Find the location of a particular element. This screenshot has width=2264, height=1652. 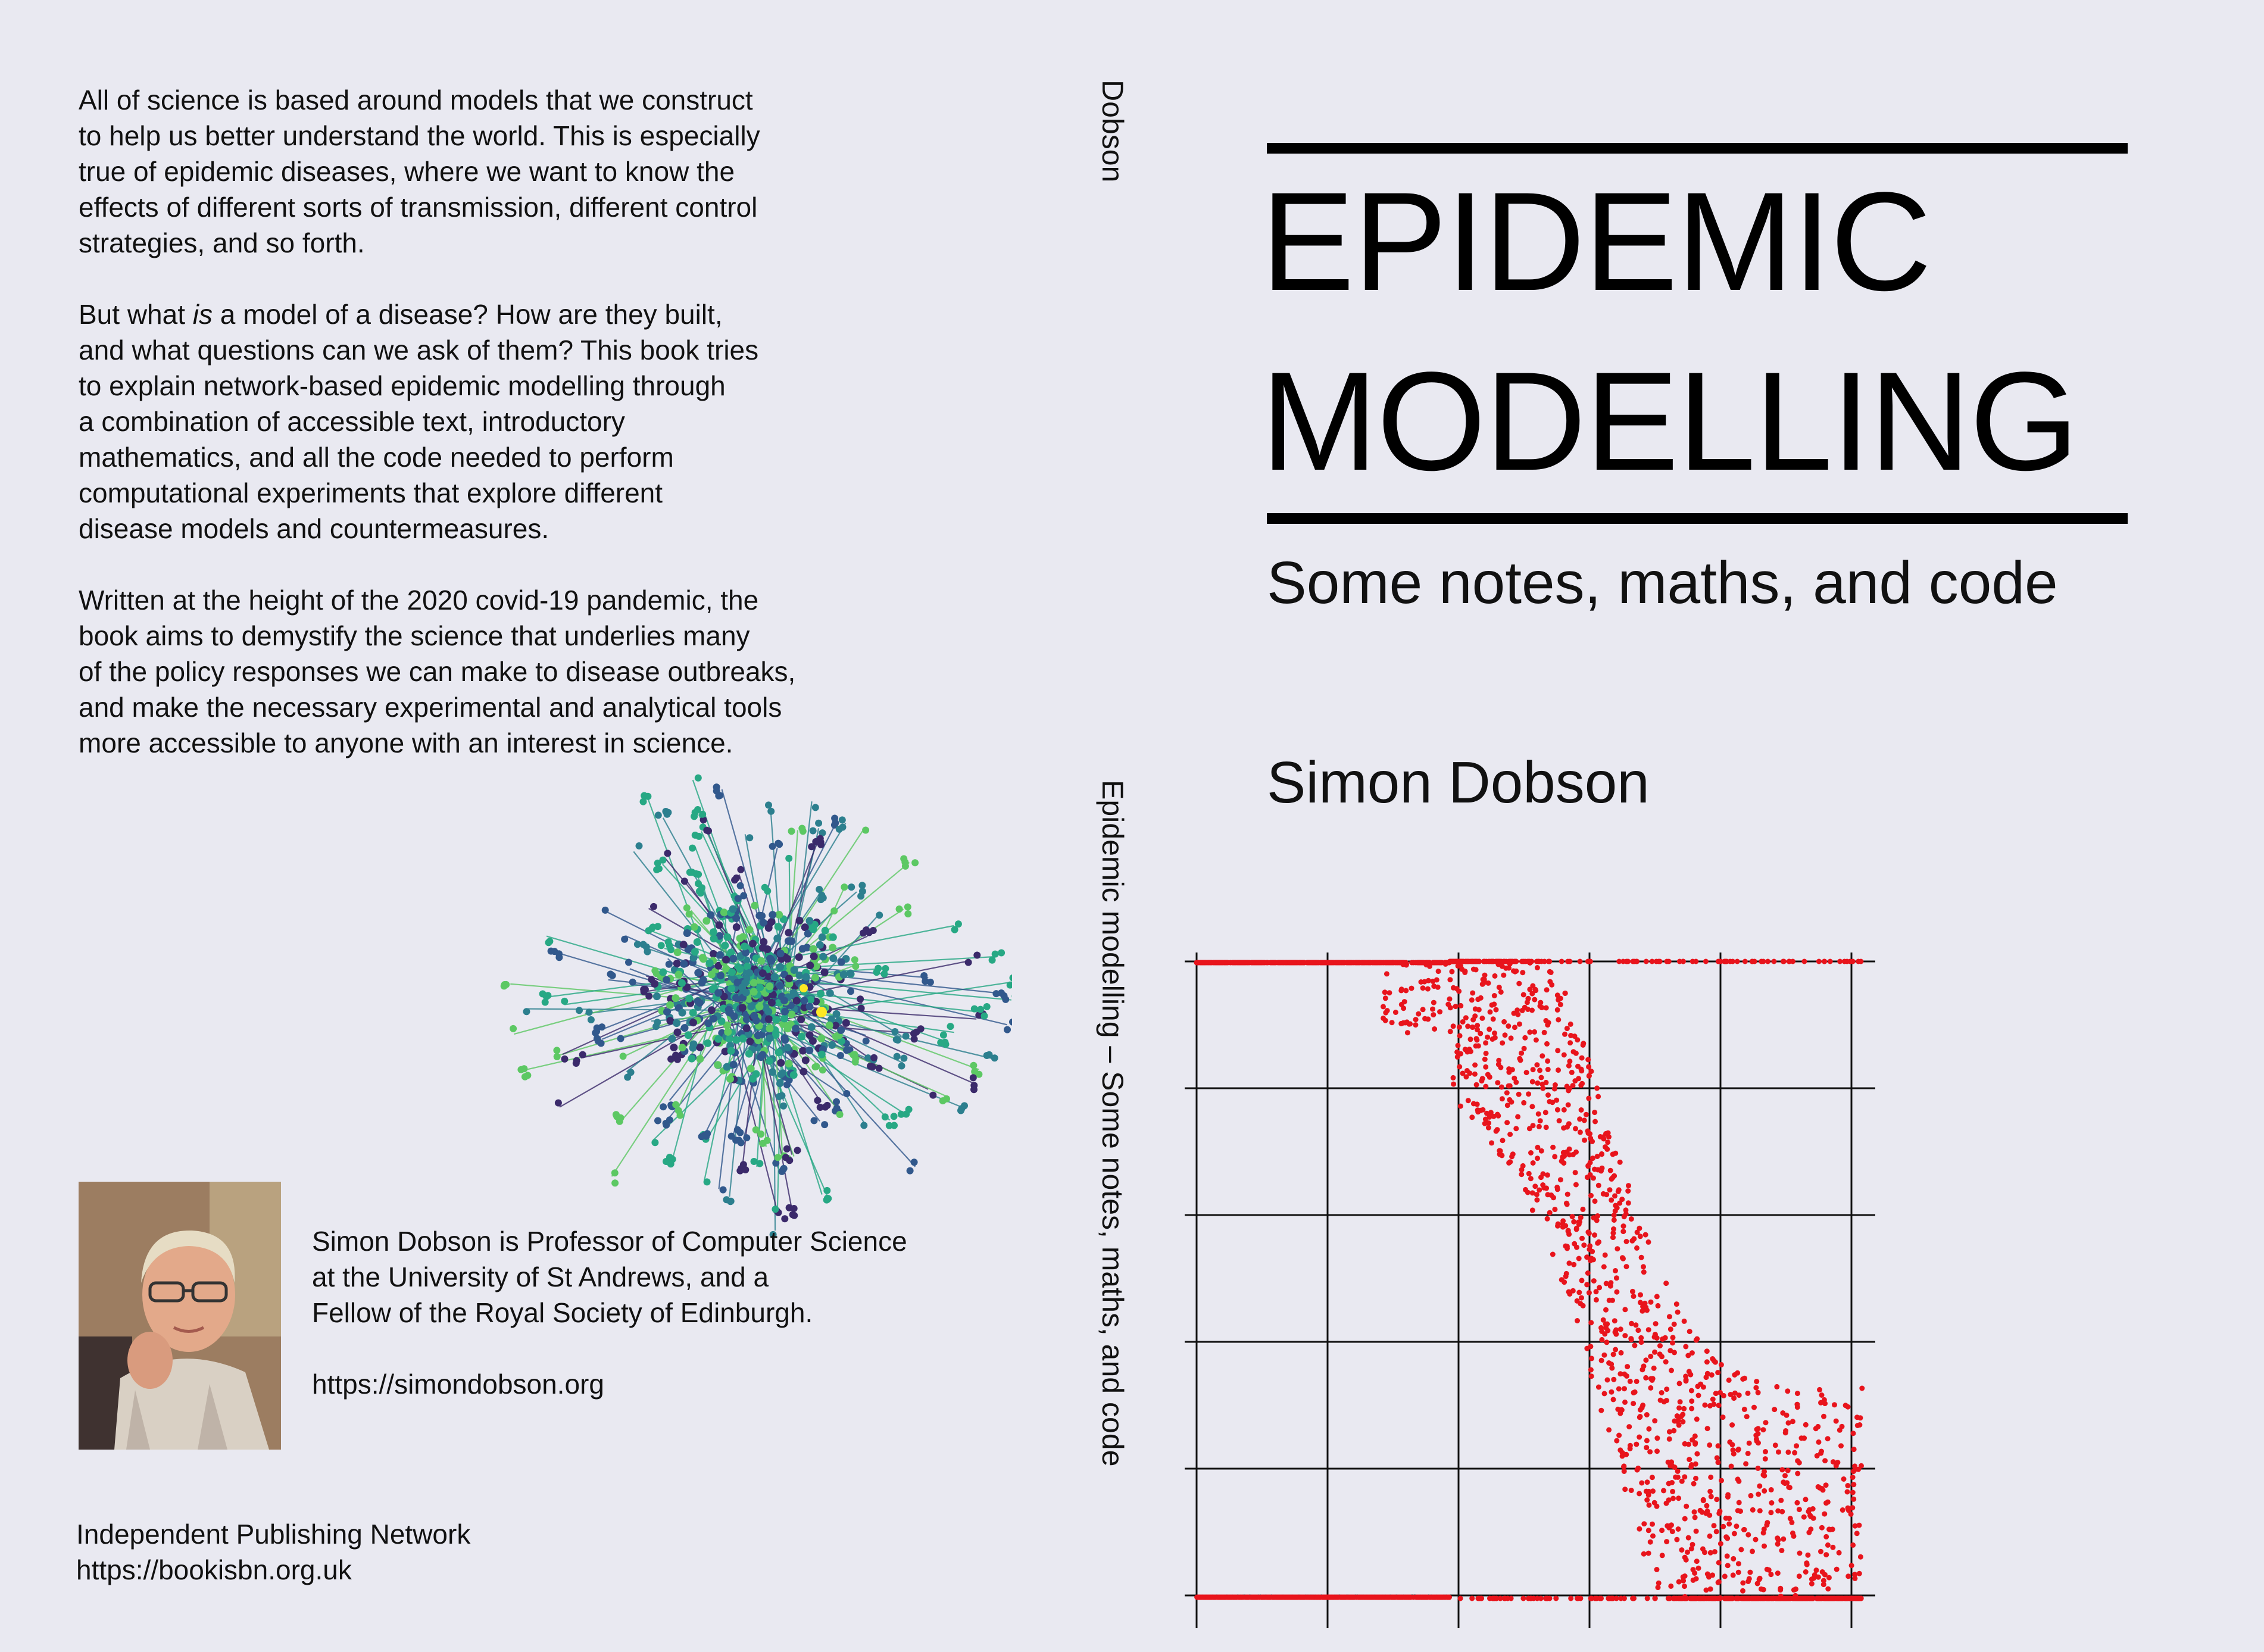

publisher-link: https://bookisbn.org.uk is located at coordinates (214, 1569).